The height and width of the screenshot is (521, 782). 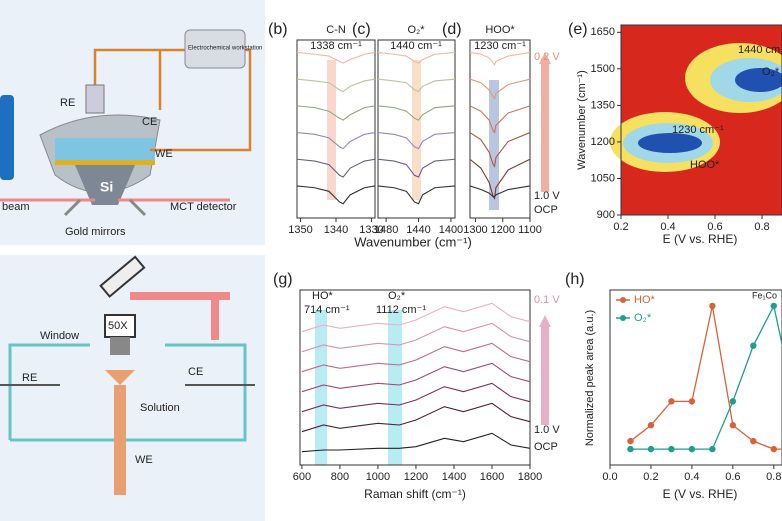 What do you see at coordinates (575, 279) in the screenshot?
I see `panel-label: (h)` at bounding box center [575, 279].